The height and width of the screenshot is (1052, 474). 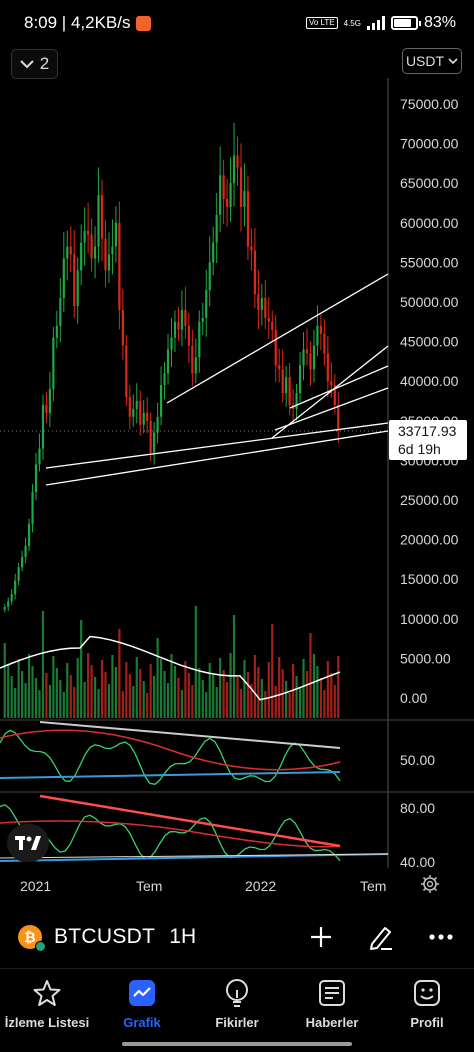 What do you see at coordinates (142, 1003) in the screenshot?
I see `nav-item-chart: Grafik` at bounding box center [142, 1003].